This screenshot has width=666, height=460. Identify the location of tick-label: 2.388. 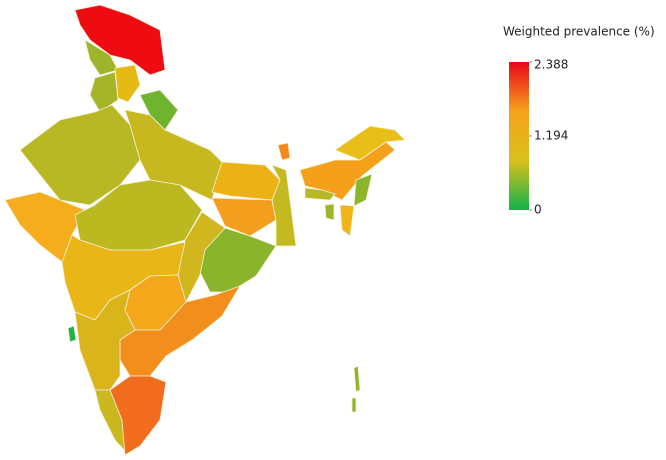
(551, 65).